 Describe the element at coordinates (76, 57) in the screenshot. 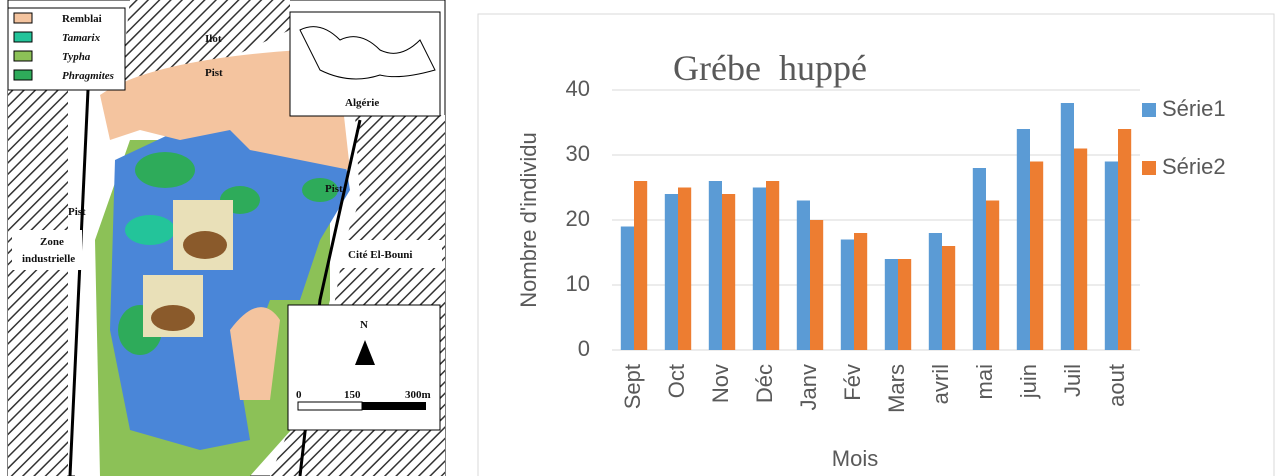

I see `legend-label: Typha` at that location.